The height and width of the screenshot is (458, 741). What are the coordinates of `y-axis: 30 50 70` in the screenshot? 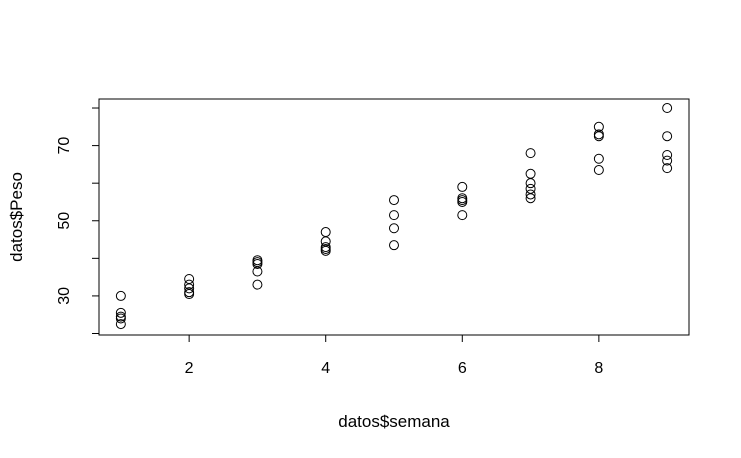 It's located at (77, 220).